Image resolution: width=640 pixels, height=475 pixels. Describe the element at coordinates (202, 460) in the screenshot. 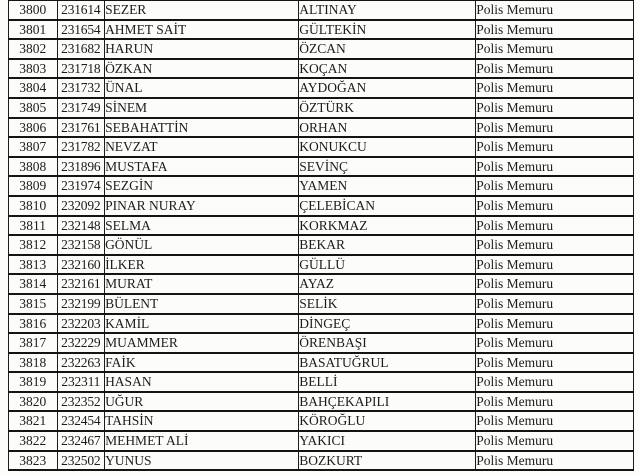

I see `cell-first-name: YUNUS` at that location.